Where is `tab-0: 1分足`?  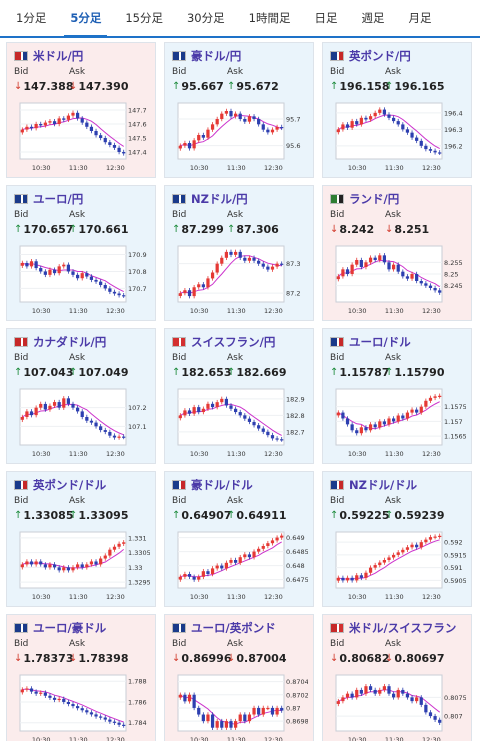
tab-0: 1分足 is located at coordinates (31, 18).